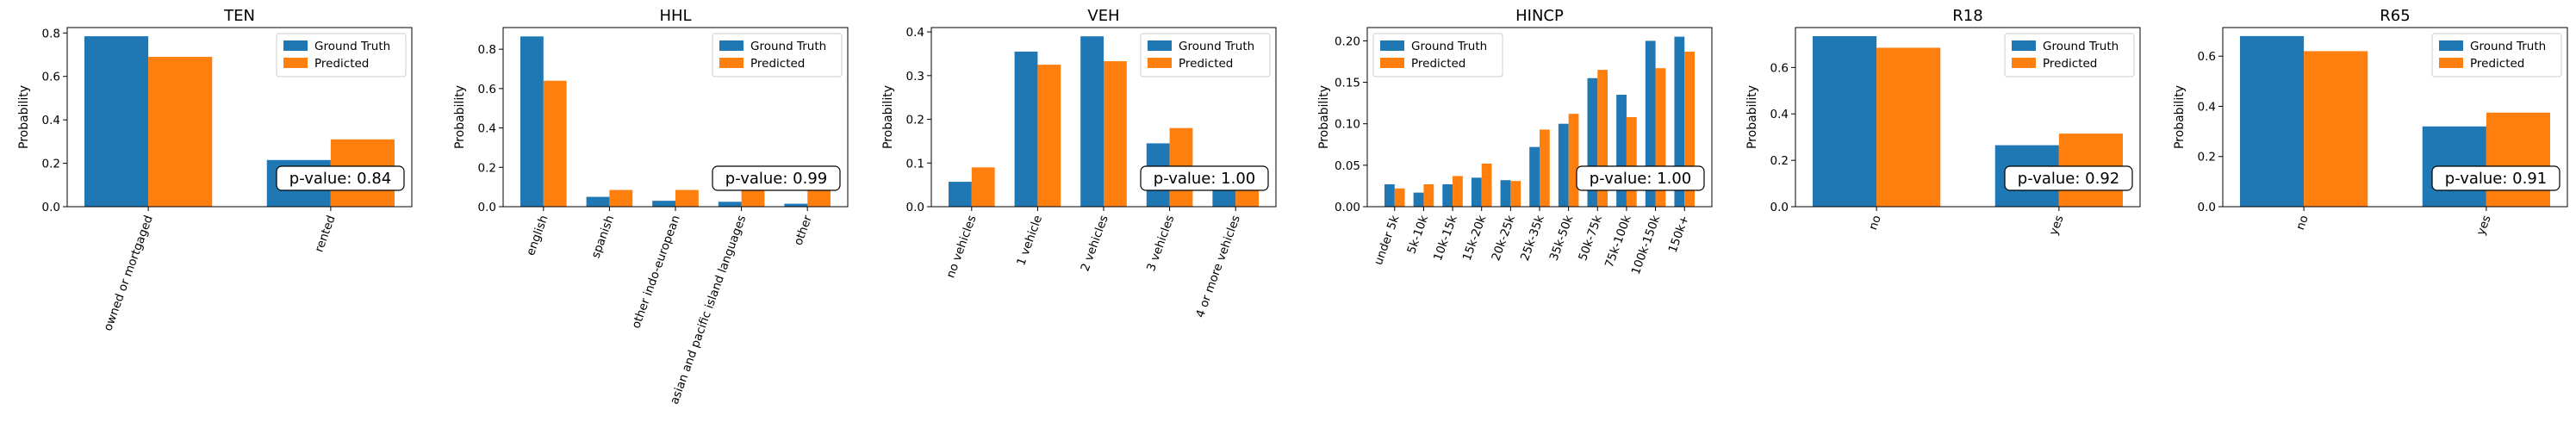 This screenshot has height=422, width=2576. I want to click on x-tick-label: 25k-35k, so click(1532, 239).